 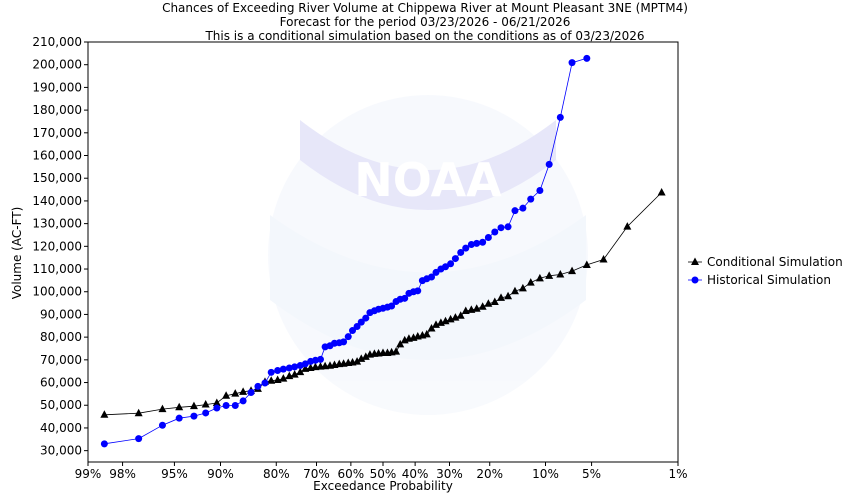 I want to click on y-tick-label: 150,000, so click(x=57, y=178).